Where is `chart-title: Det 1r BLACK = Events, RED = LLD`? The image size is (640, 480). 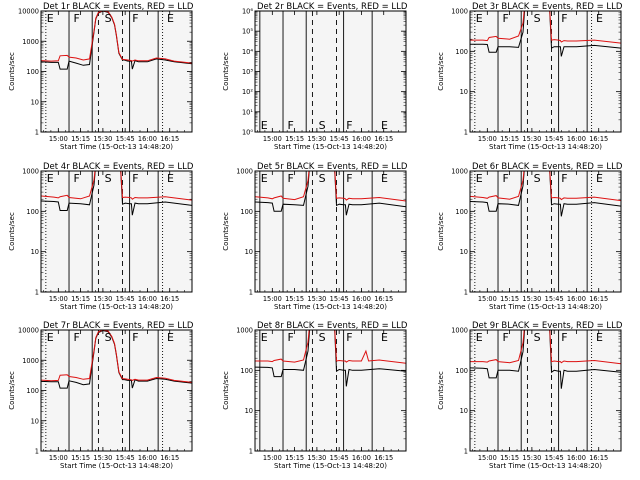
chart-title: Det 1r BLACK = Events, RED = LLD is located at coordinates (118, 7).